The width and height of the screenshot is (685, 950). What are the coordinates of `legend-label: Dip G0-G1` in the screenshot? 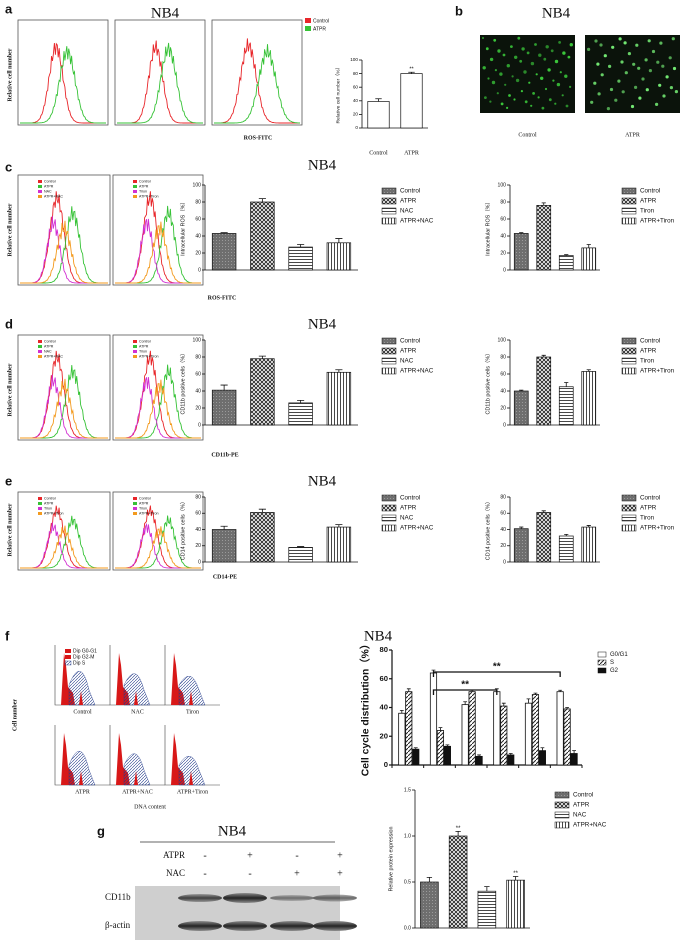 It's located at (85, 651).